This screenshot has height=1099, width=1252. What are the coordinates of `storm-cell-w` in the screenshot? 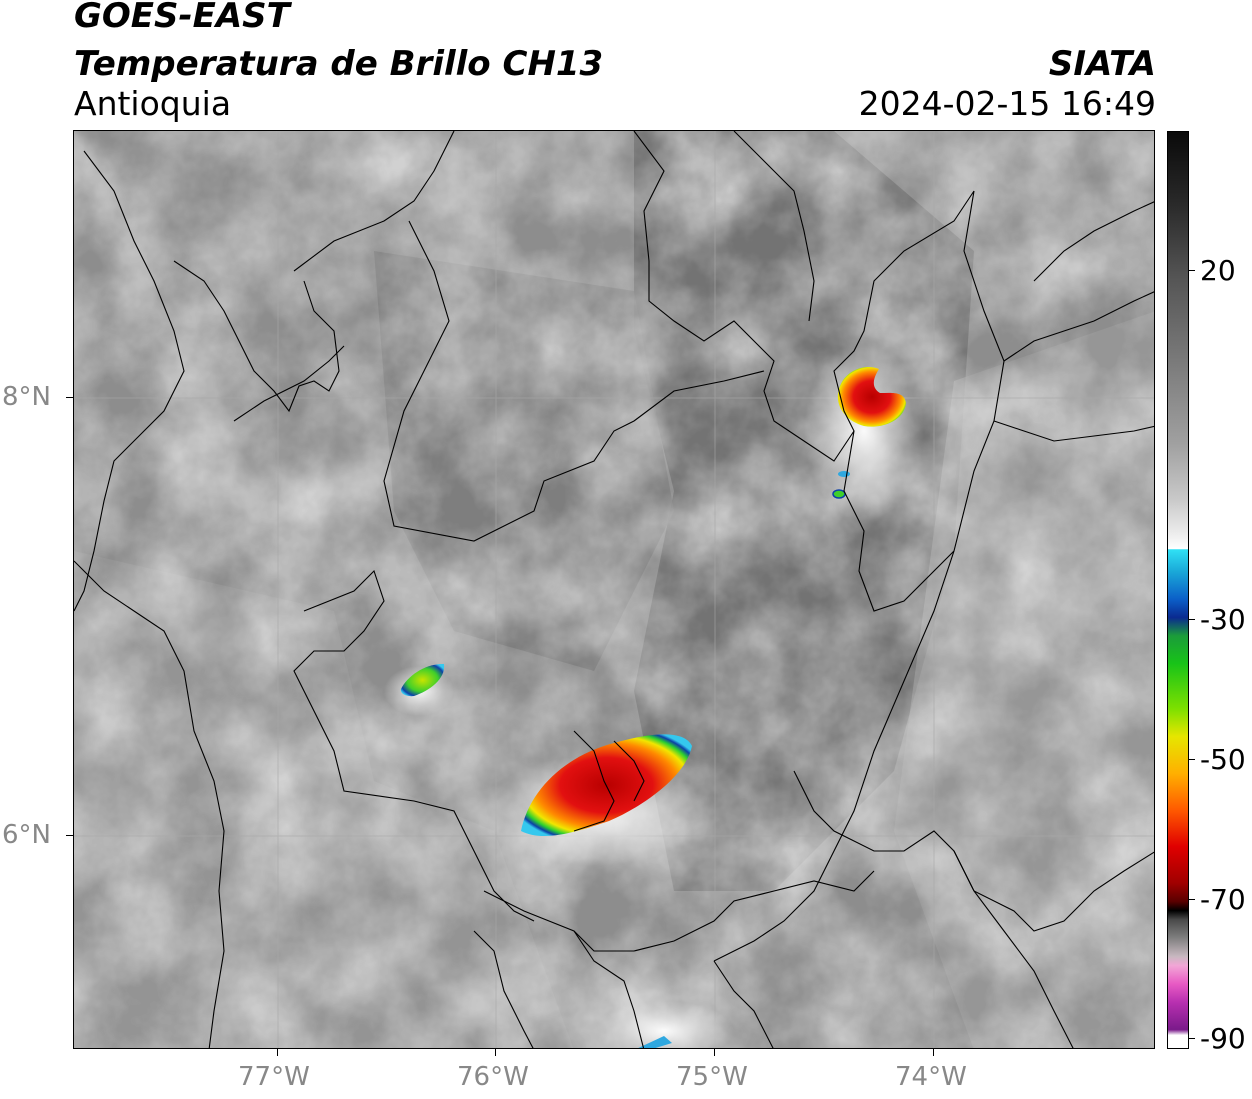 It's located at (422, 680).